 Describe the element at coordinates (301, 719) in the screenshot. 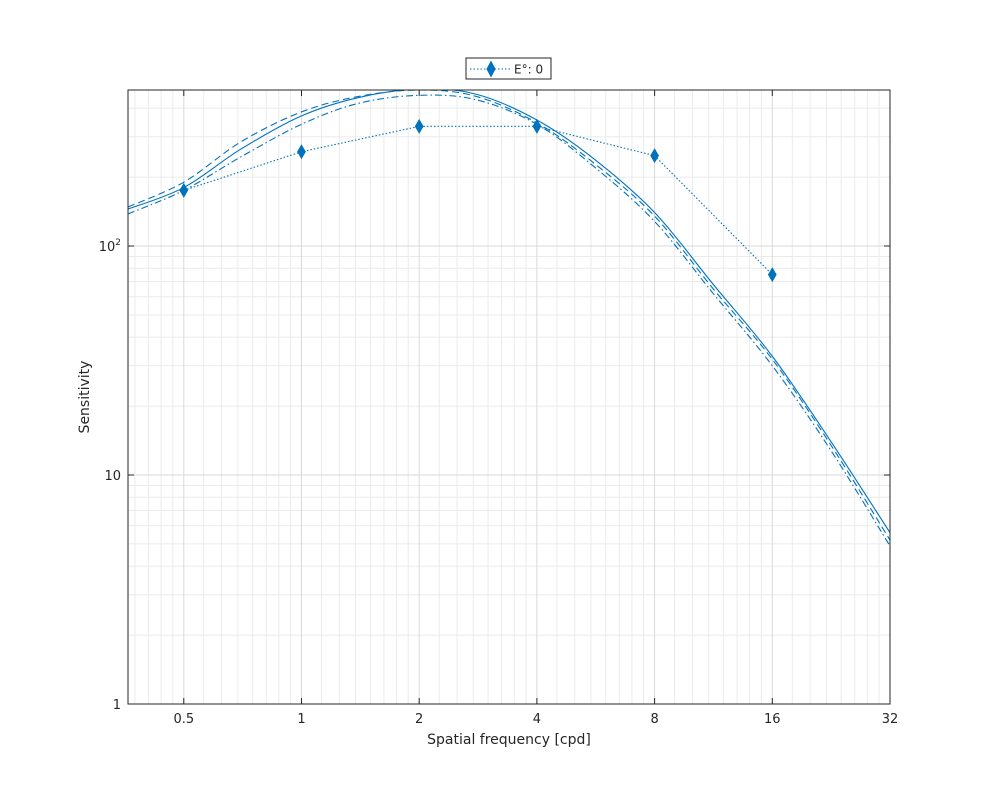

I see `x-tick-label: 1` at that location.